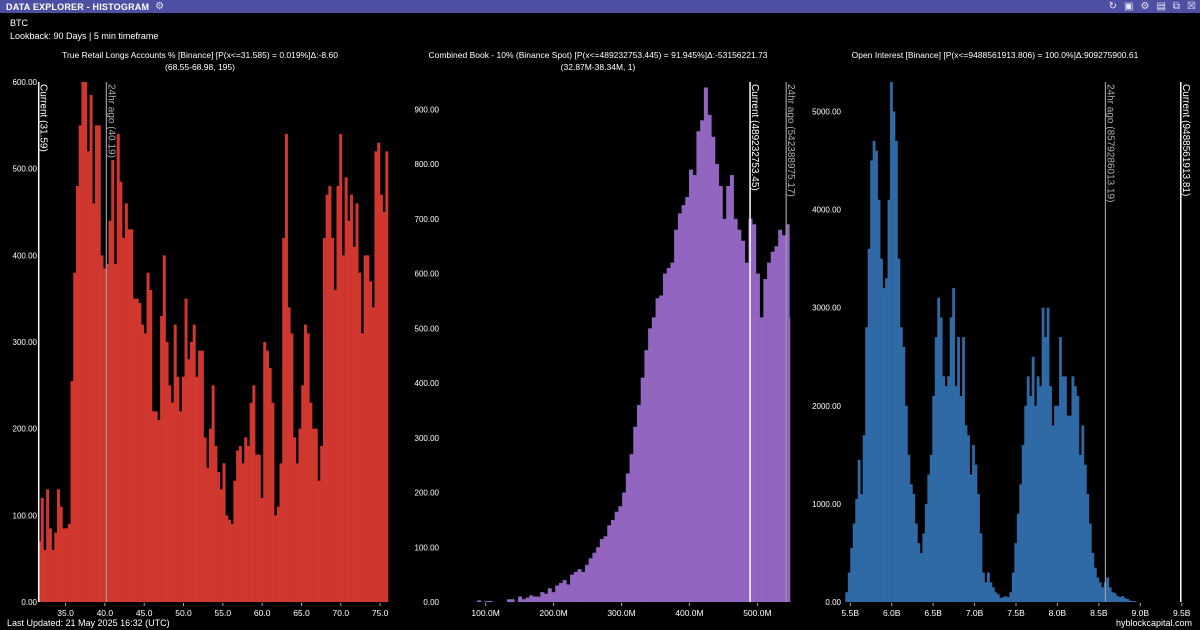 The width and height of the screenshot is (1200, 630). Describe the element at coordinates (1176, 6) in the screenshot. I see `copy-icon: ⧉` at that location.